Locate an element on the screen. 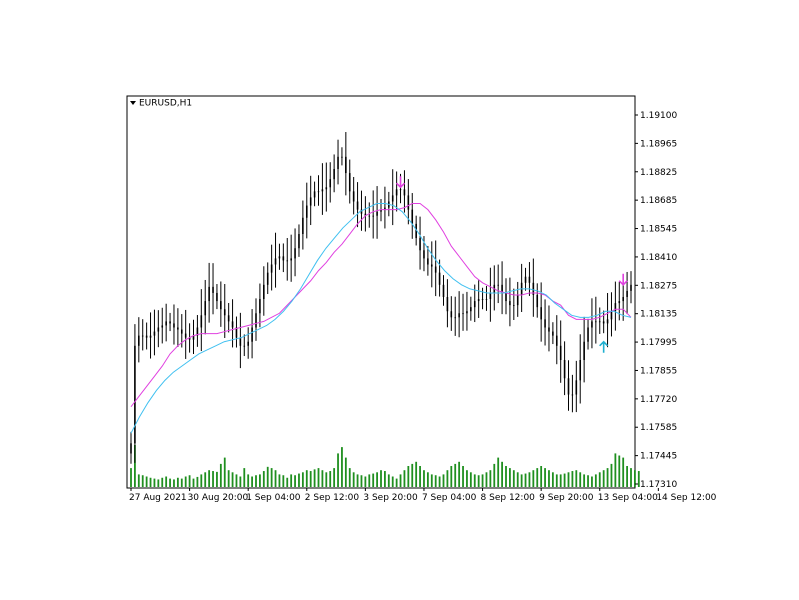  symbol-label: EURUSD,H1 is located at coordinates (165, 104).